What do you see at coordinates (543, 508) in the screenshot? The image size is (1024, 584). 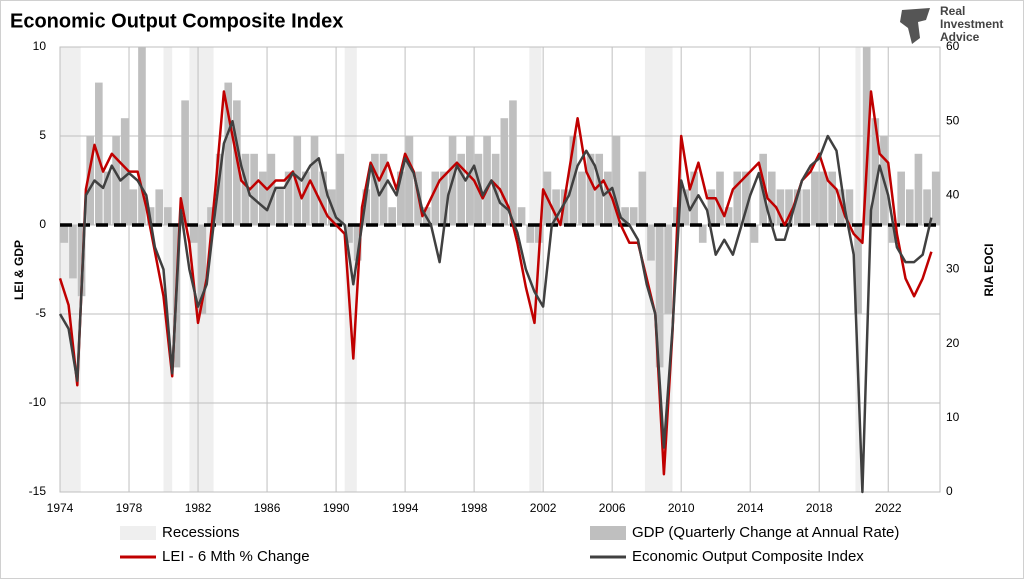 I see `x-tick-label: 2002` at bounding box center [543, 508].